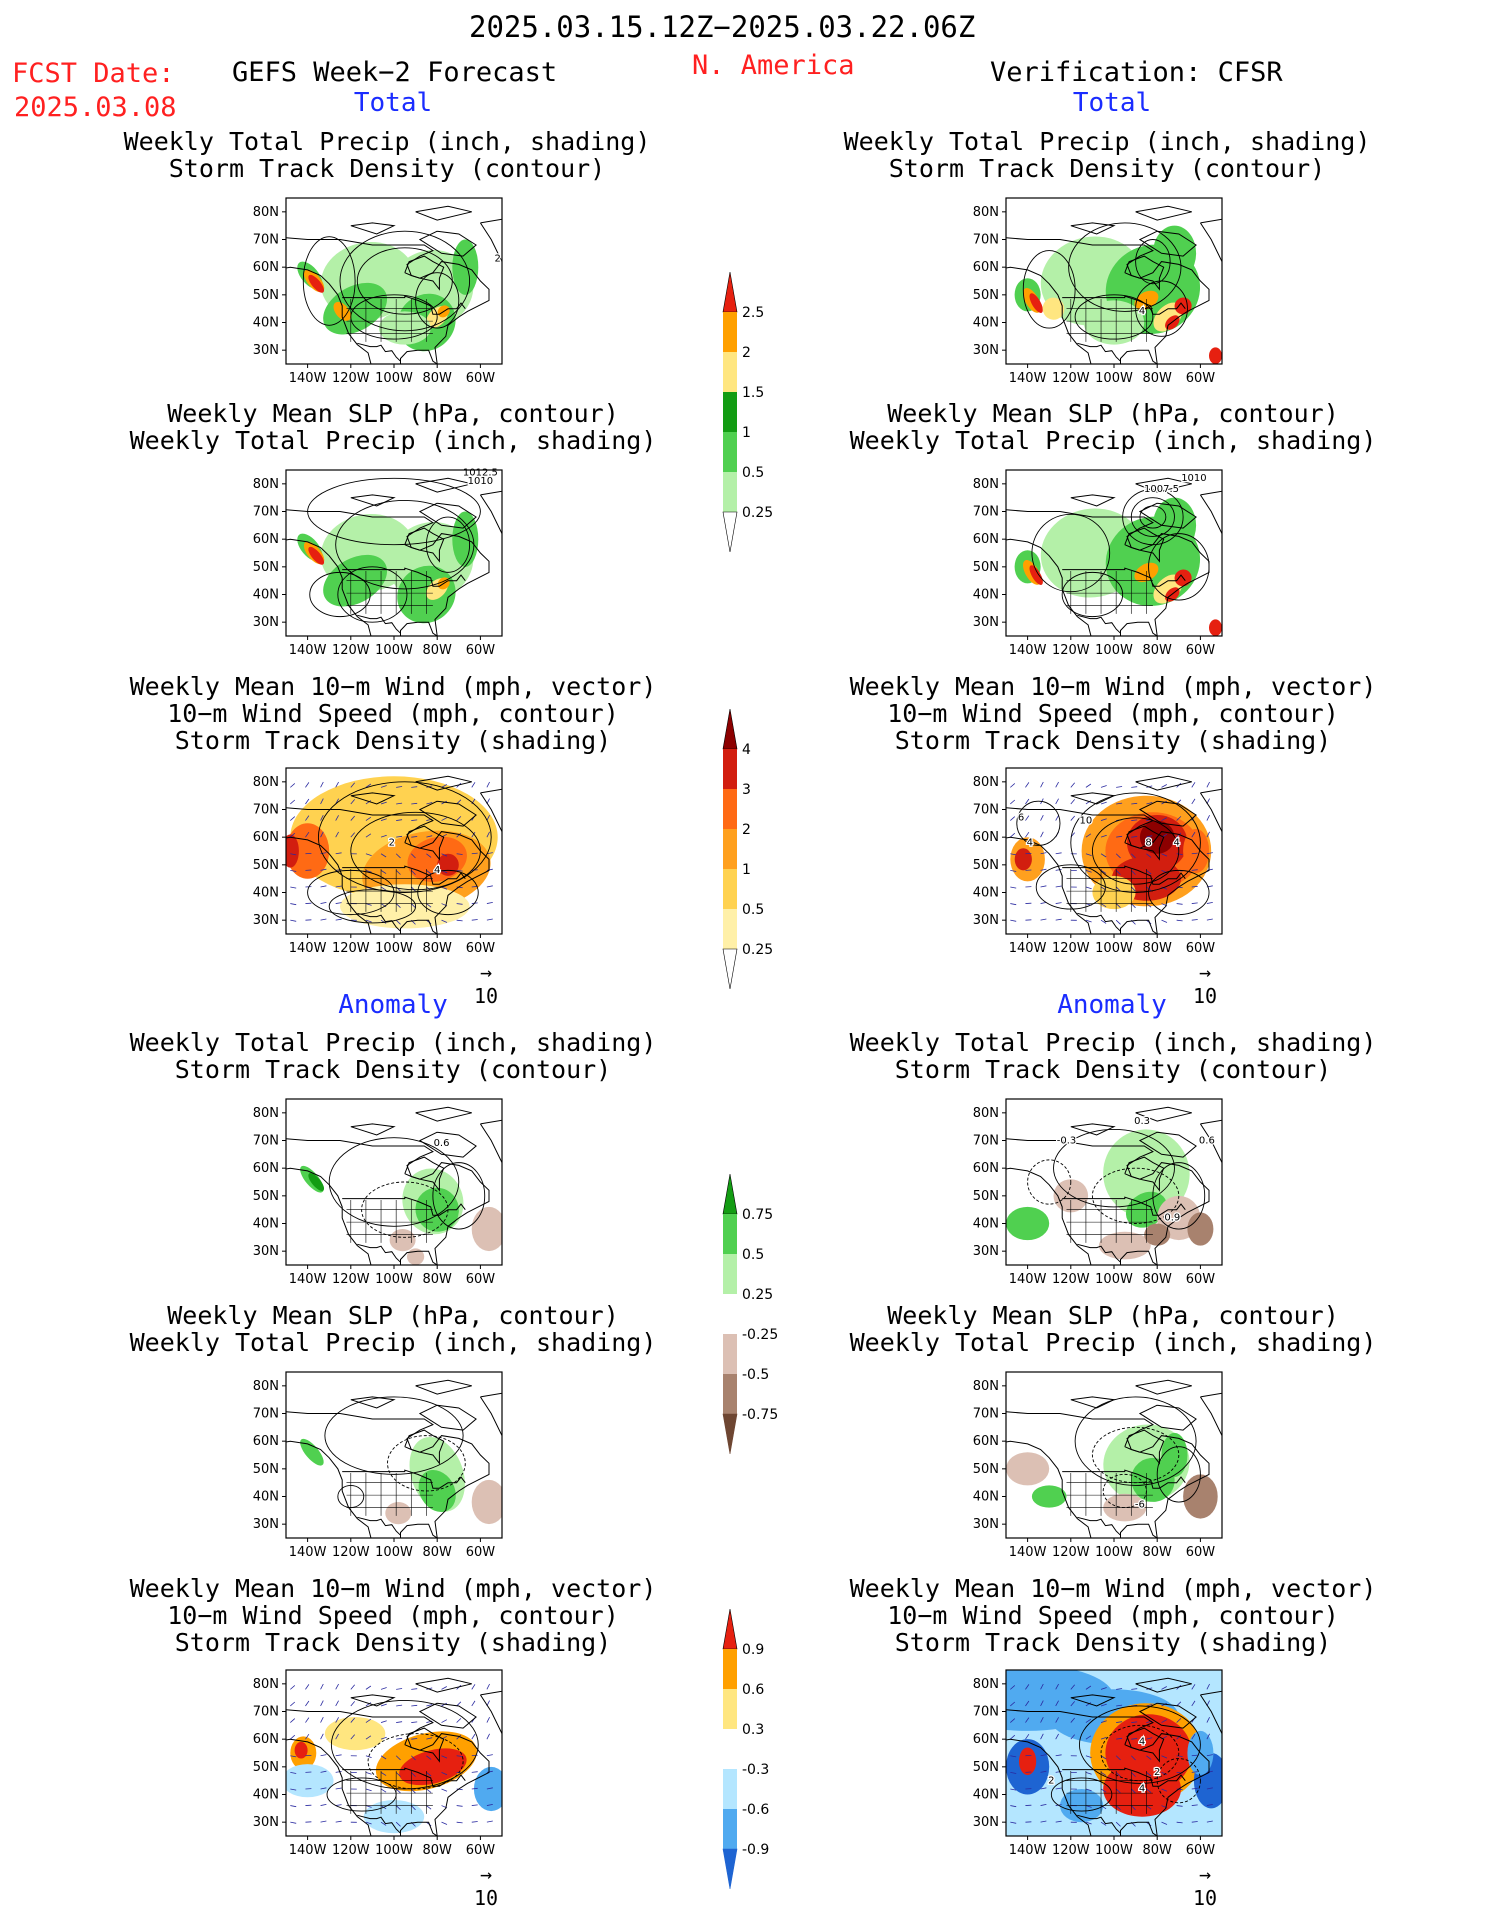  I want to click on contour-label: 2, so click(1157, 1772).